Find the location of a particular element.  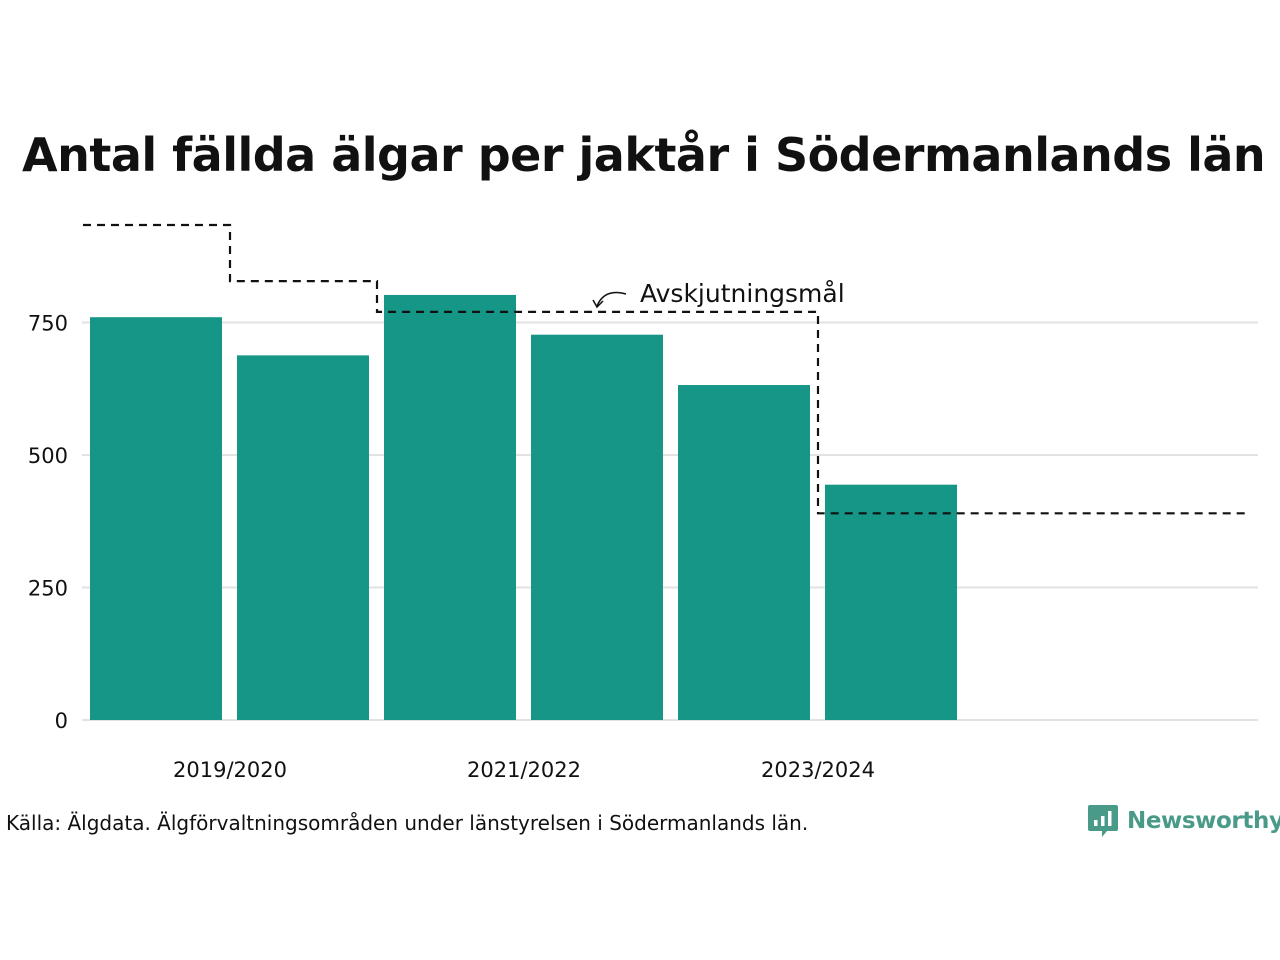

newsworthy-logo: Newsworthy is located at coordinates (1183, 821).